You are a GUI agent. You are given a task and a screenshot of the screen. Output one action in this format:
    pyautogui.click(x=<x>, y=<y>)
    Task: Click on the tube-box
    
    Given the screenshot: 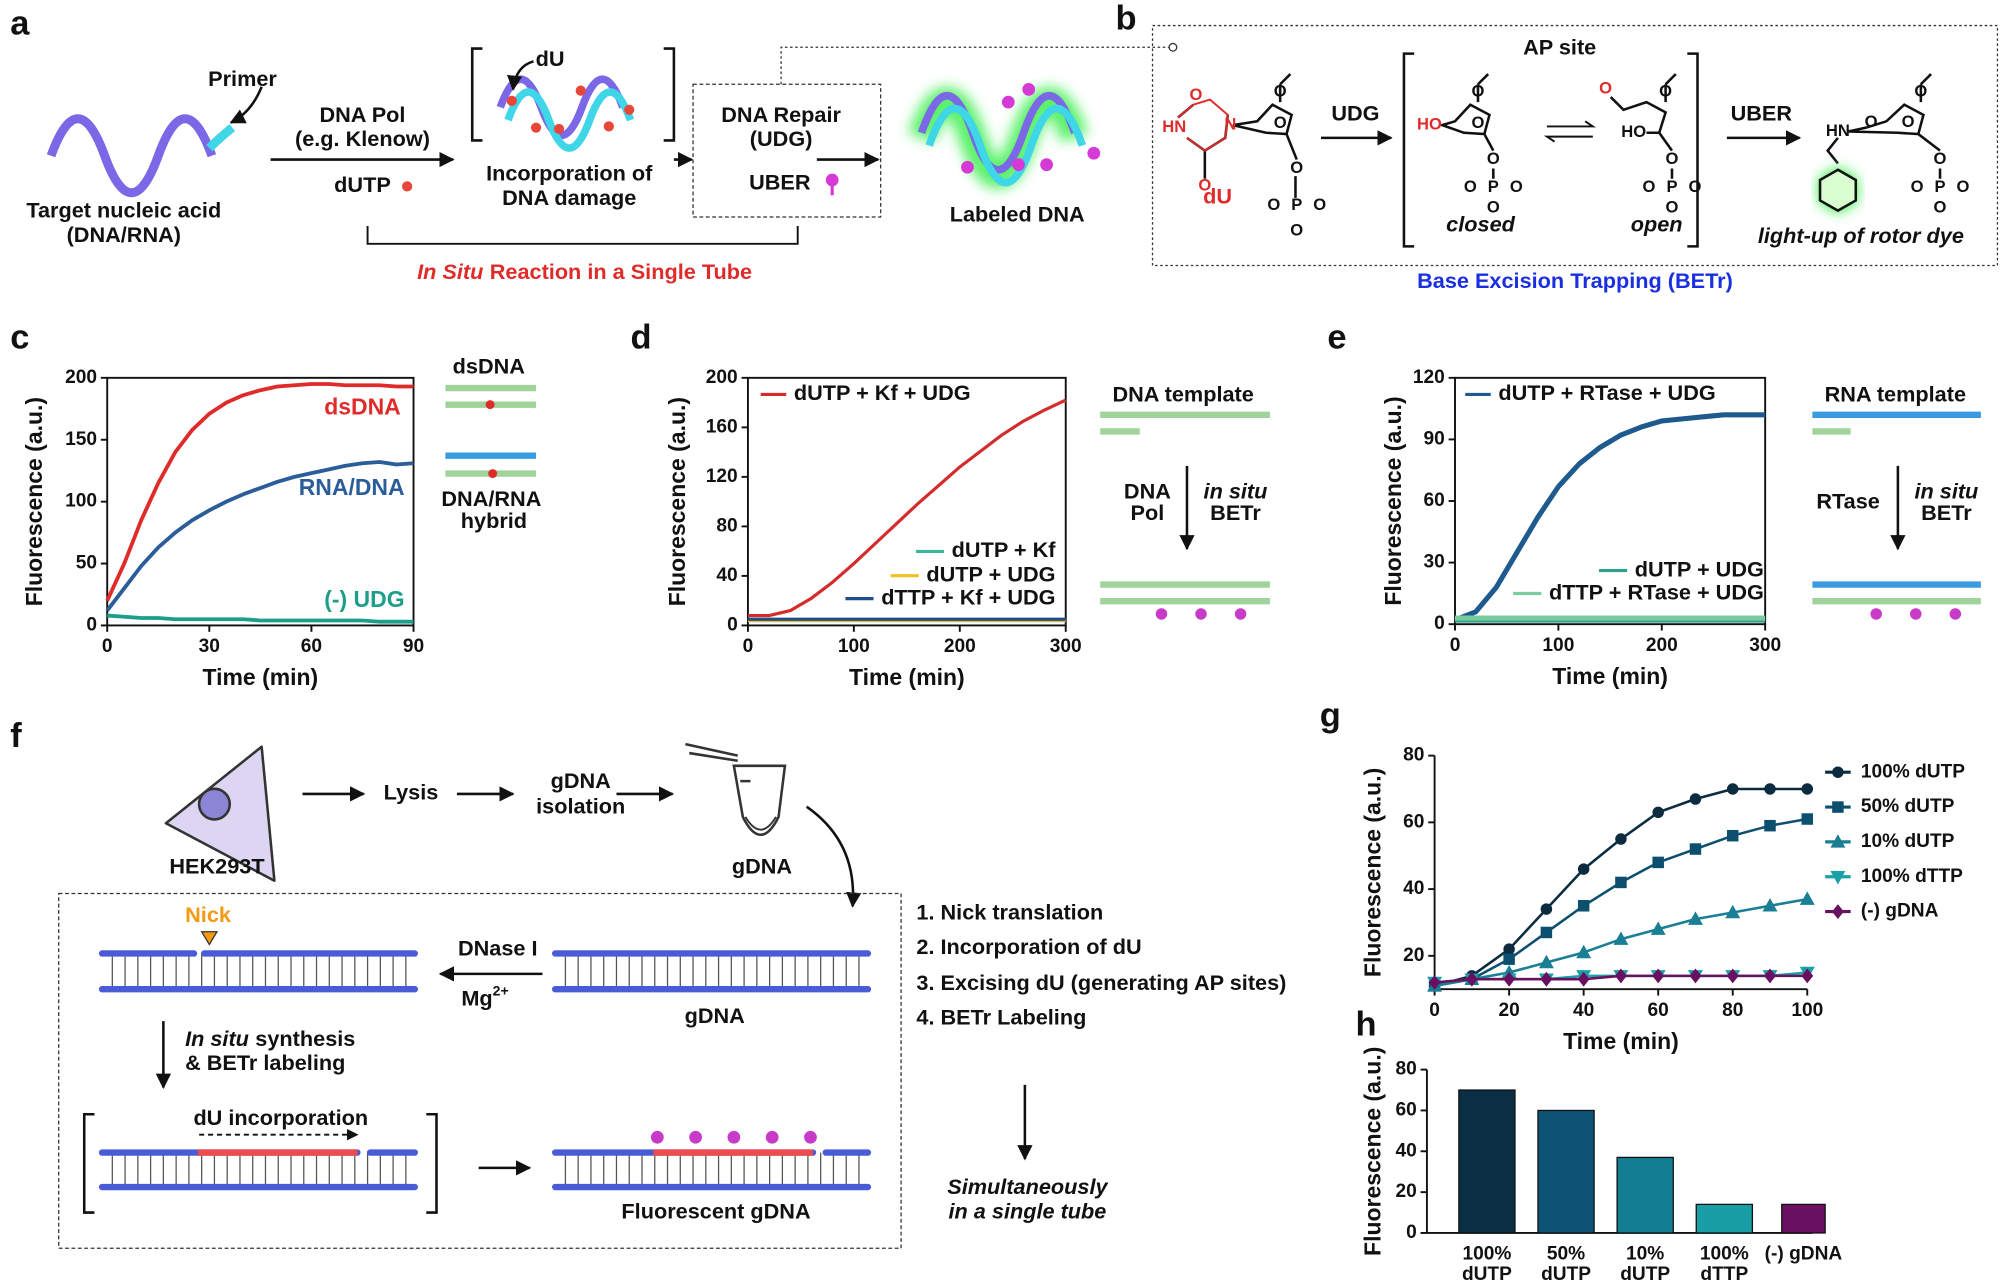 What is the action you would take?
    pyautogui.click(x=480, y=1070)
    